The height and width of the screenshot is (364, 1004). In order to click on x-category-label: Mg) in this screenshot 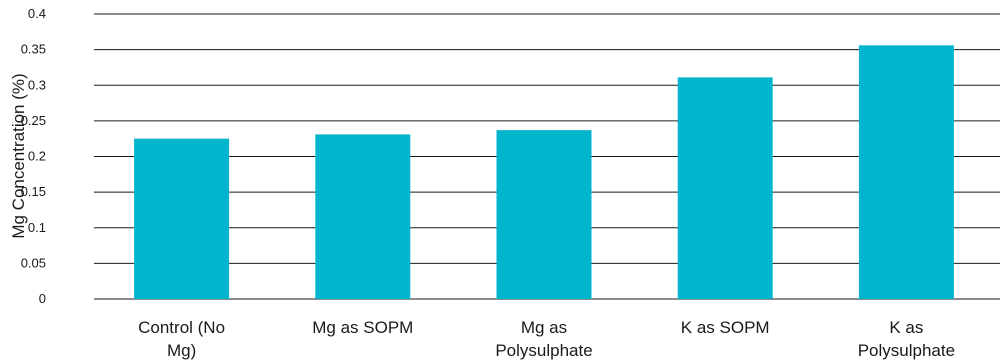, I will do `click(181, 350)`.